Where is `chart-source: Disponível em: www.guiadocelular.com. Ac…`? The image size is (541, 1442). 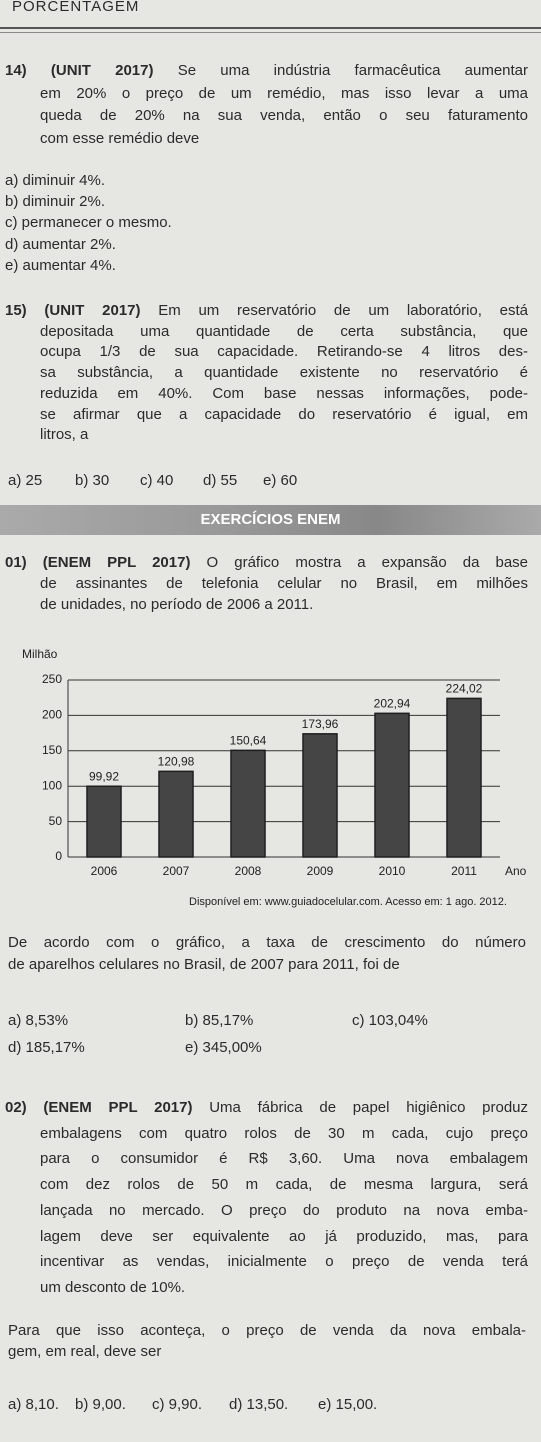 chart-source: Disponível em: www.guiadocelular.com. Ac… is located at coordinates (348, 902).